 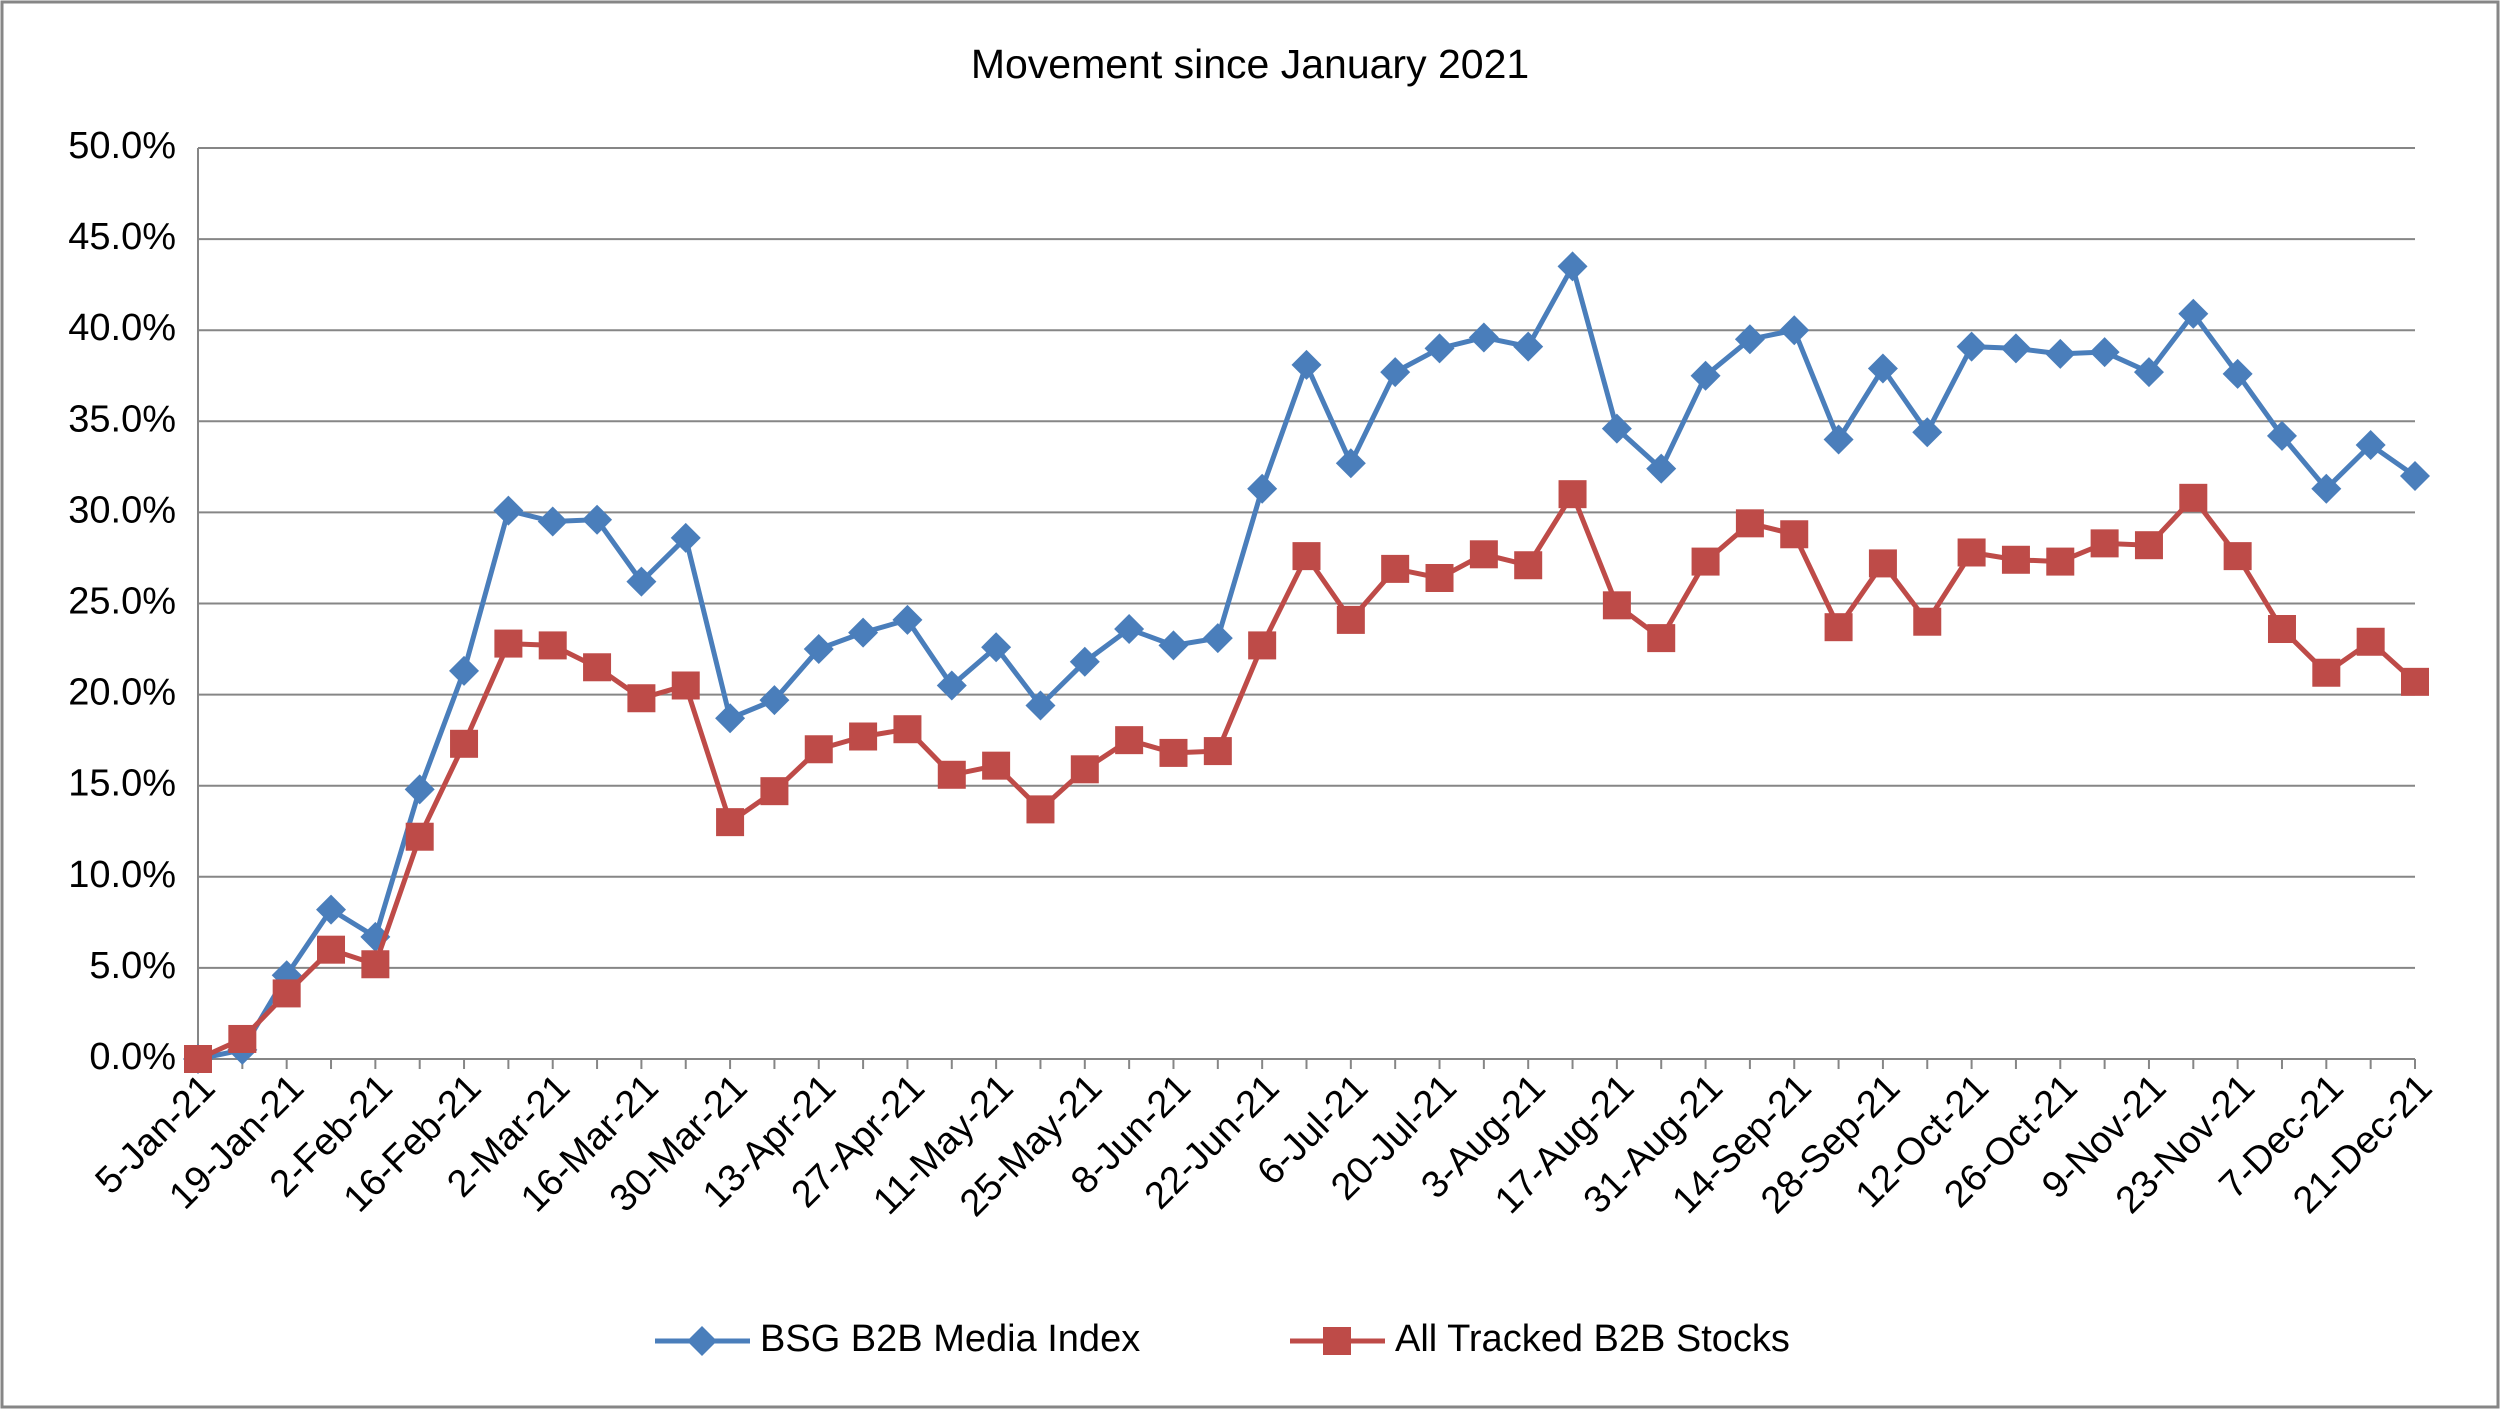 What do you see at coordinates (950, 1339) in the screenshot?
I see `legend-label: BSG B2B Media Index` at bounding box center [950, 1339].